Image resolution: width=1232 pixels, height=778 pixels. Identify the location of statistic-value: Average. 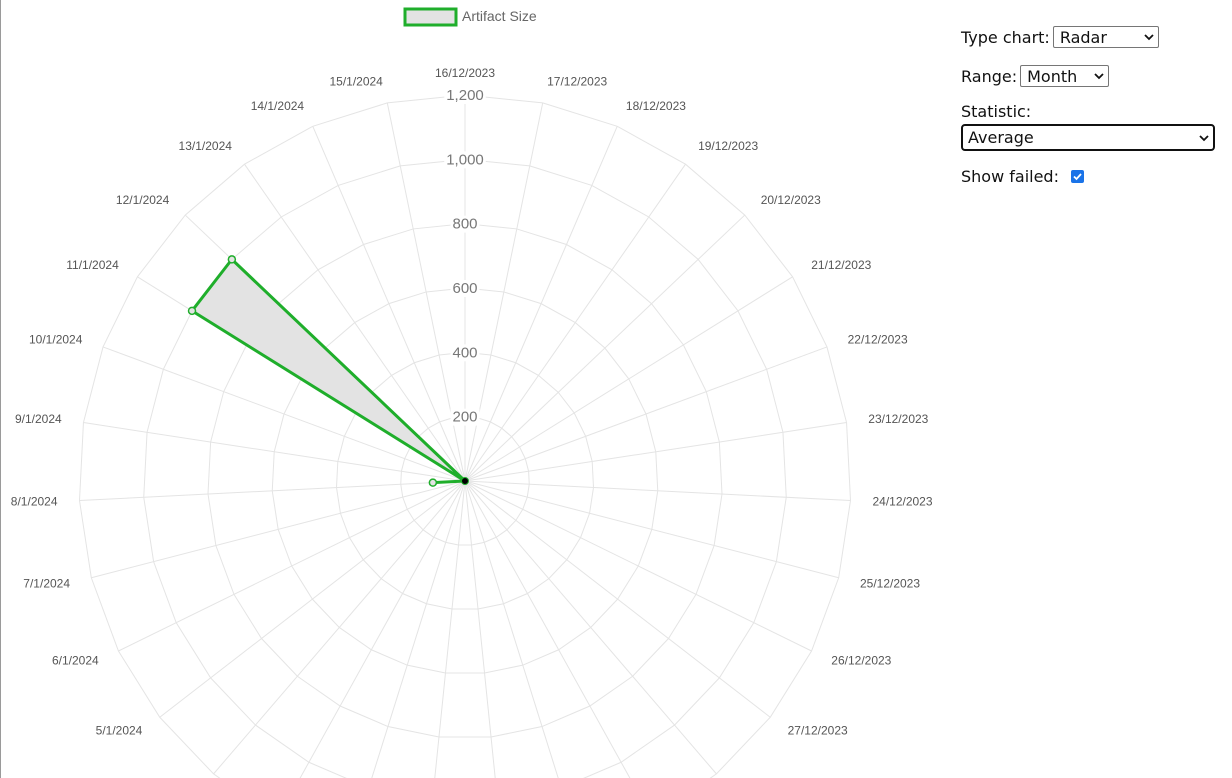
(1001, 137).